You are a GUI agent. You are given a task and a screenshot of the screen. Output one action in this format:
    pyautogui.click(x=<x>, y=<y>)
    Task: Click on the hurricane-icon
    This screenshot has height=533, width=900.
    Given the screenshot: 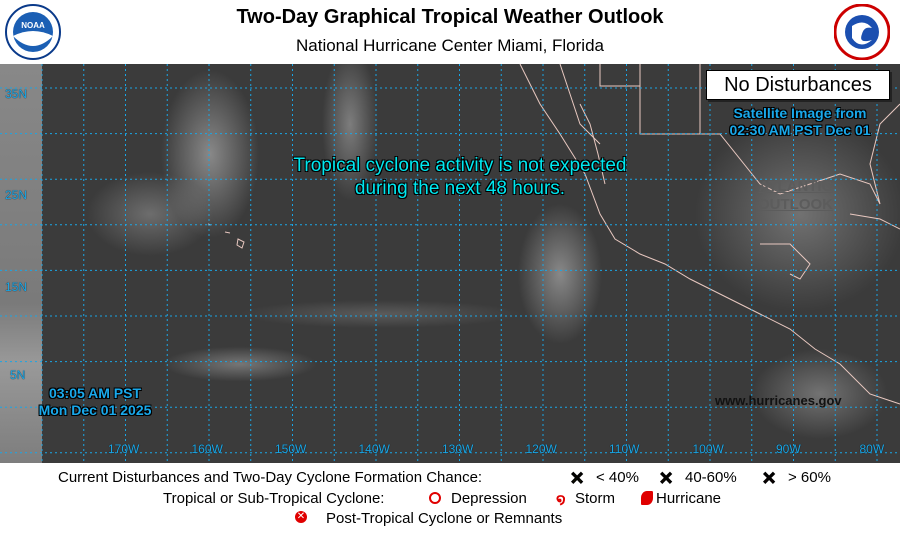 What is the action you would take?
    pyautogui.click(x=647, y=498)
    